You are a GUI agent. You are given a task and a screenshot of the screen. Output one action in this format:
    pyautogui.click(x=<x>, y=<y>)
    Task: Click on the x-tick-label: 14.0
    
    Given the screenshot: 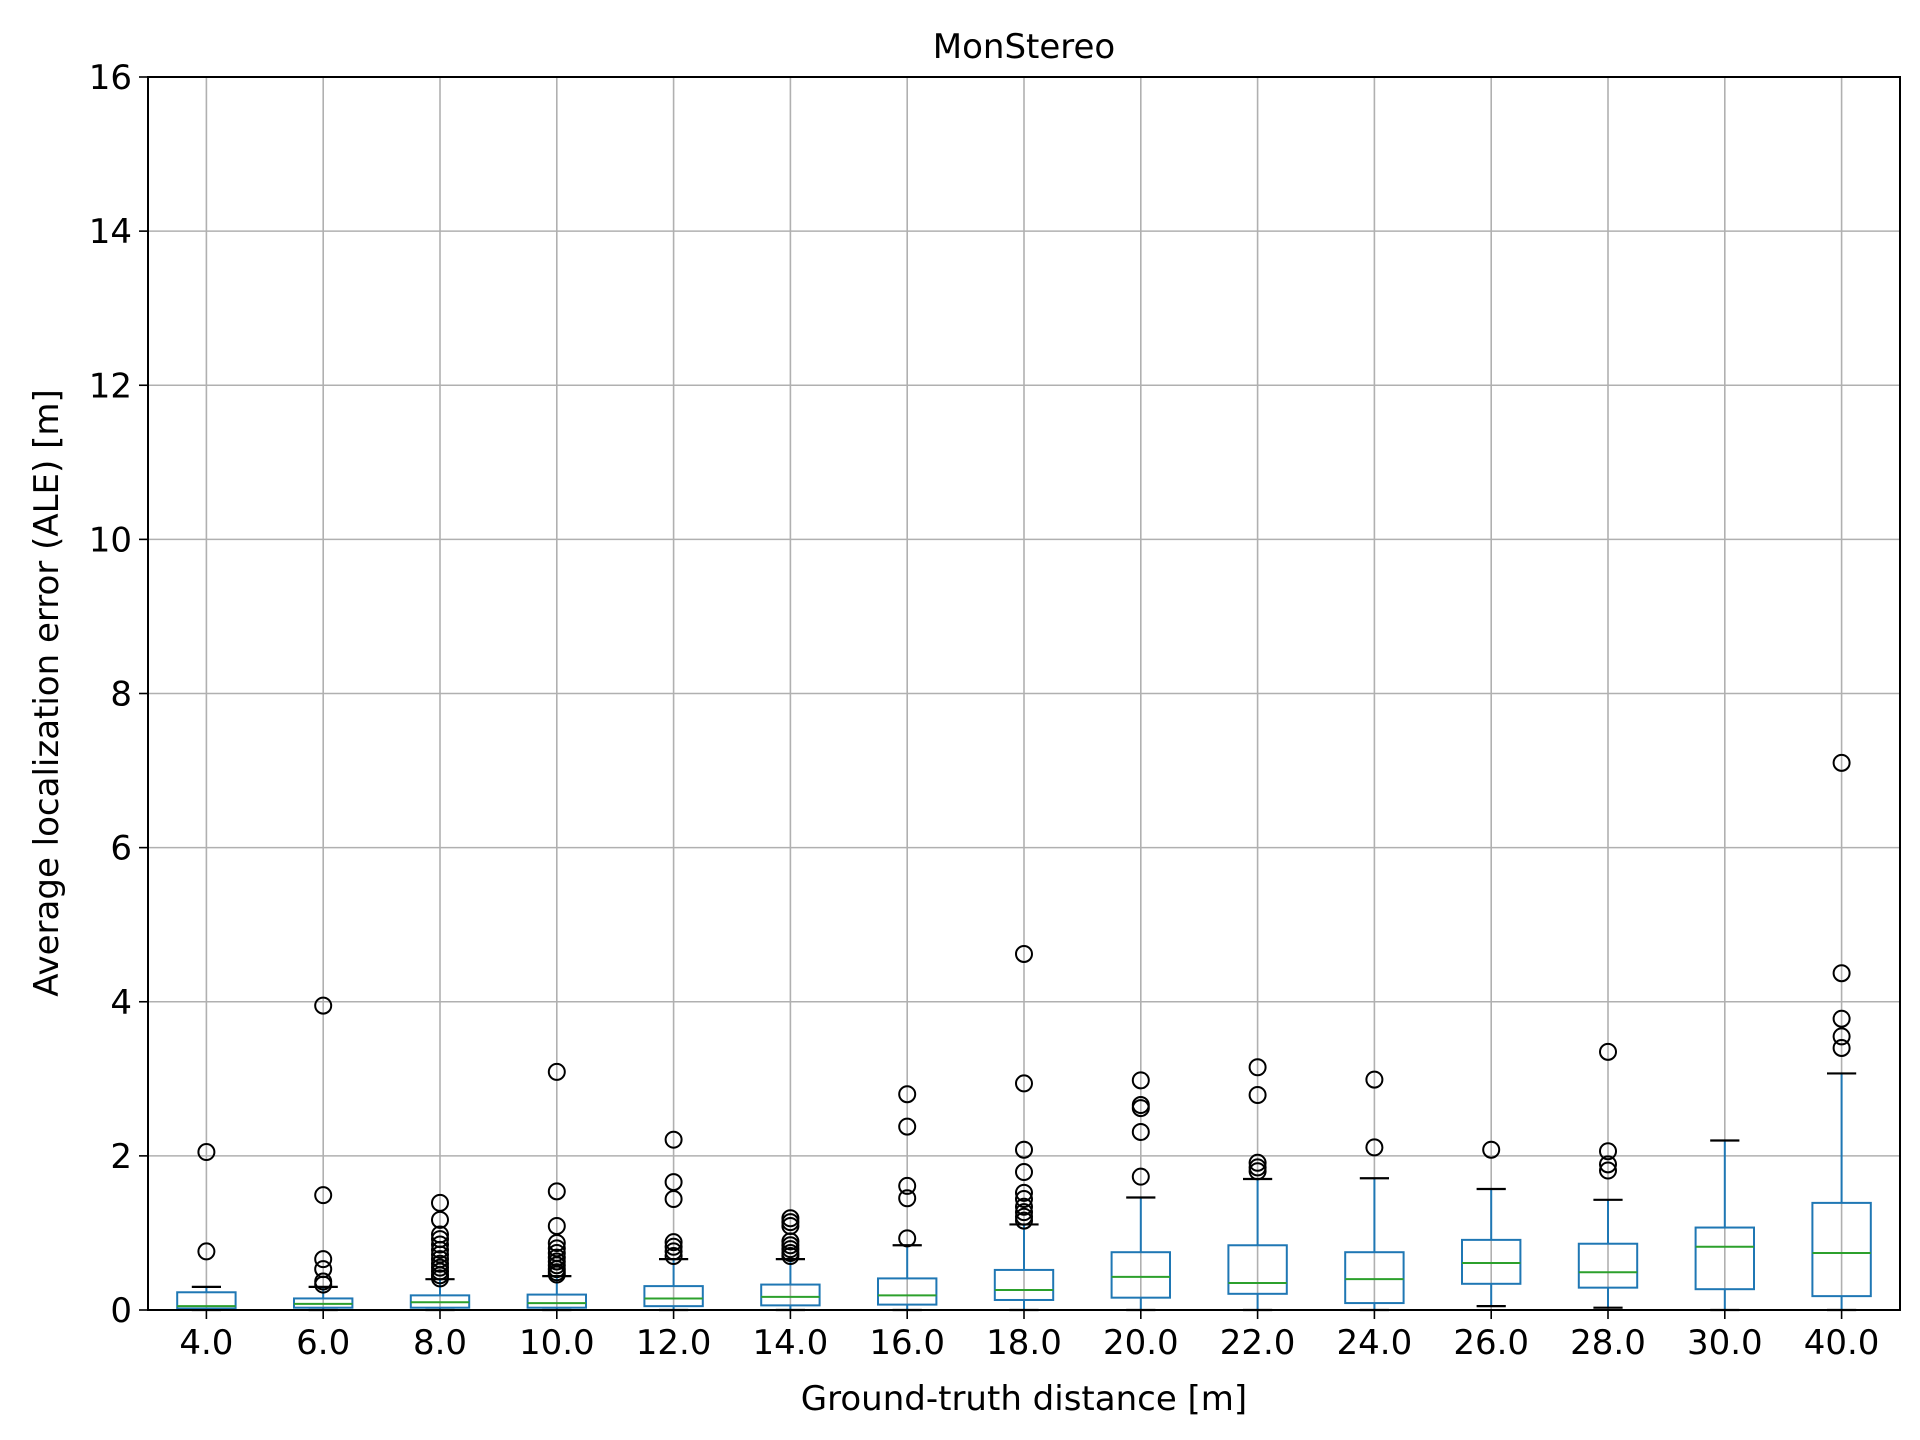 What is the action you would take?
    pyautogui.click(x=791, y=1343)
    